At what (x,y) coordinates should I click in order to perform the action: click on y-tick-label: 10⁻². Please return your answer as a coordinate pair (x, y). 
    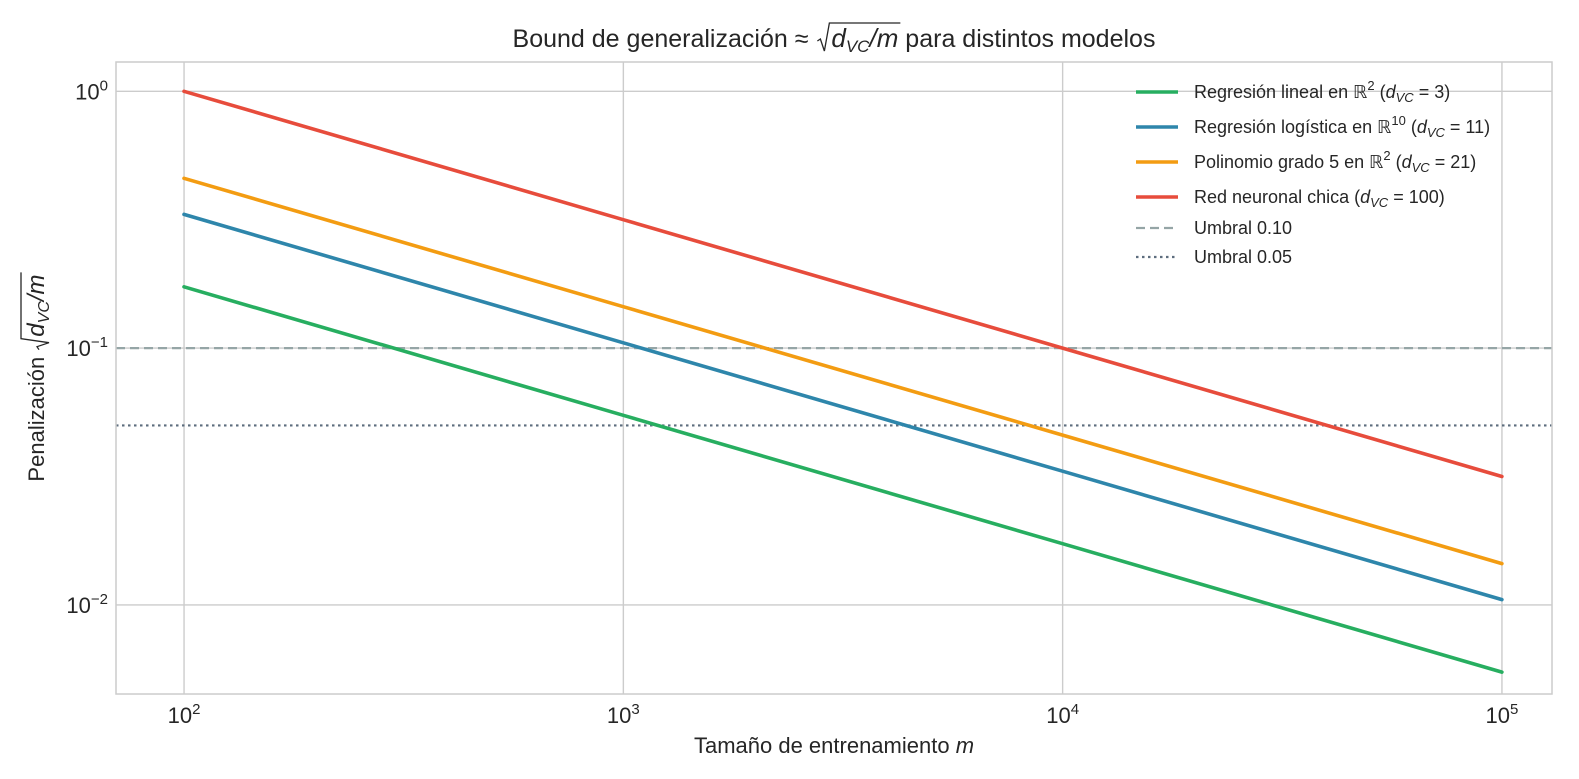
    Looking at the image, I should click on (87, 604).